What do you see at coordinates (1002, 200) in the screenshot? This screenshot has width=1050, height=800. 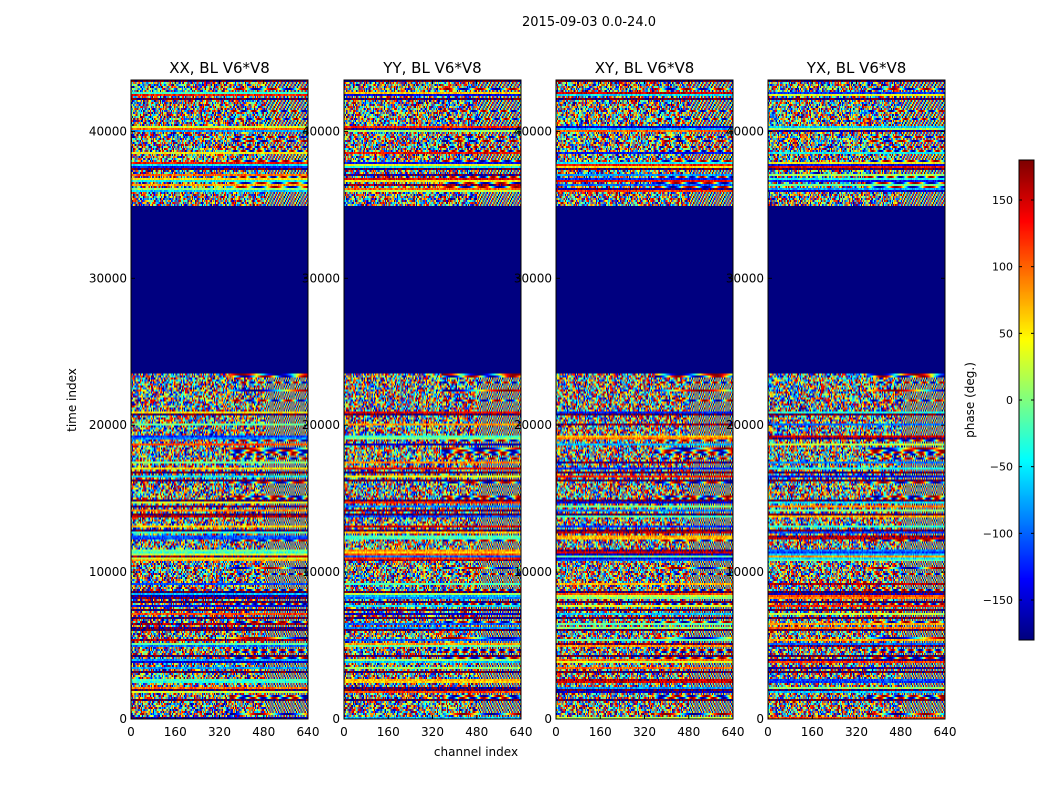 I see `colorbar-tick-label: 150` at bounding box center [1002, 200].